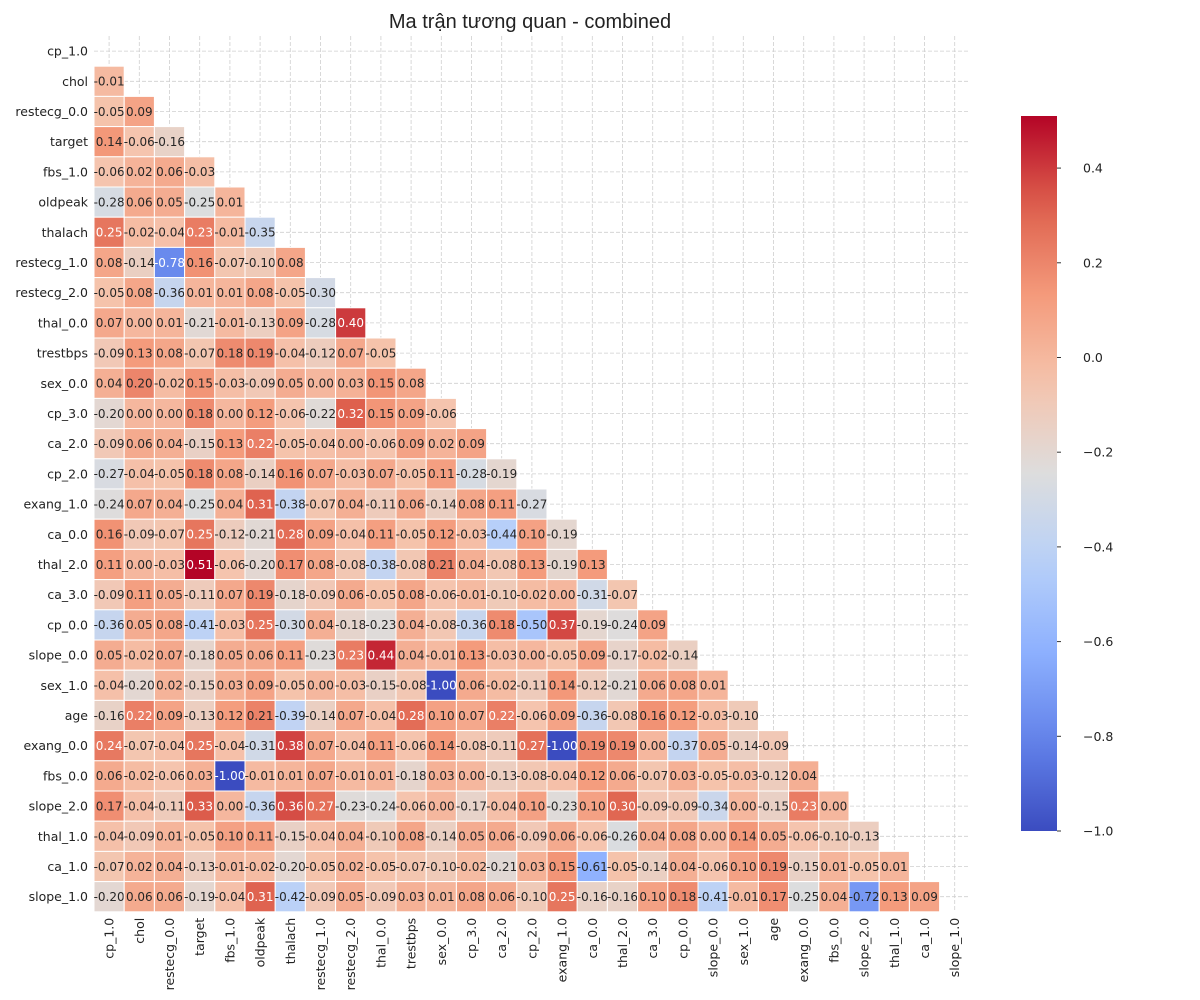  I want to click on cell-value-label: -0.08, so click(350, 565).